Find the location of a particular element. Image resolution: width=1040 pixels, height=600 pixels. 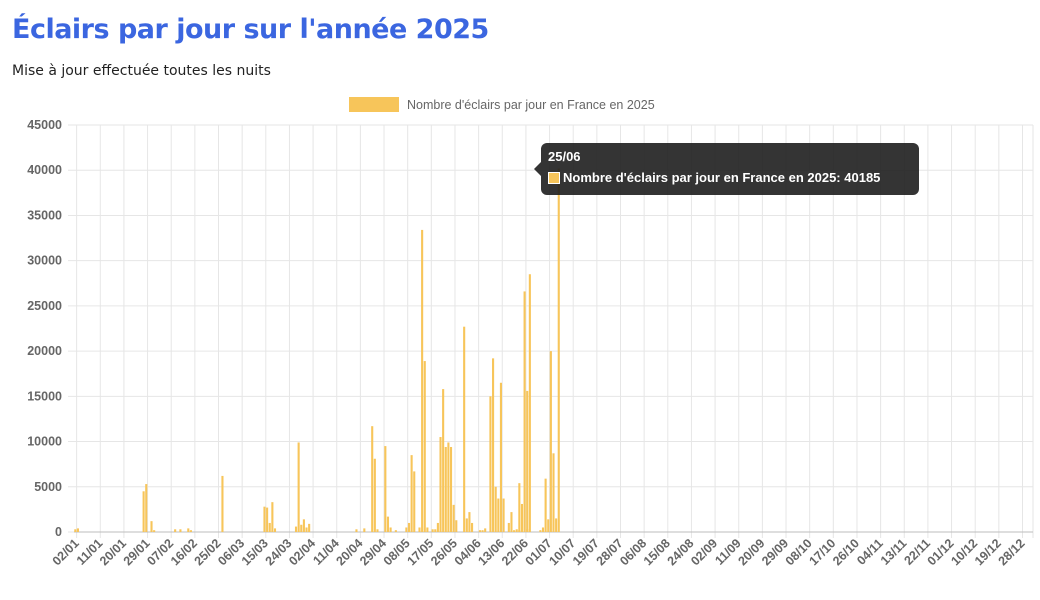

y-tick-label: 40000 is located at coordinates (44, 170).